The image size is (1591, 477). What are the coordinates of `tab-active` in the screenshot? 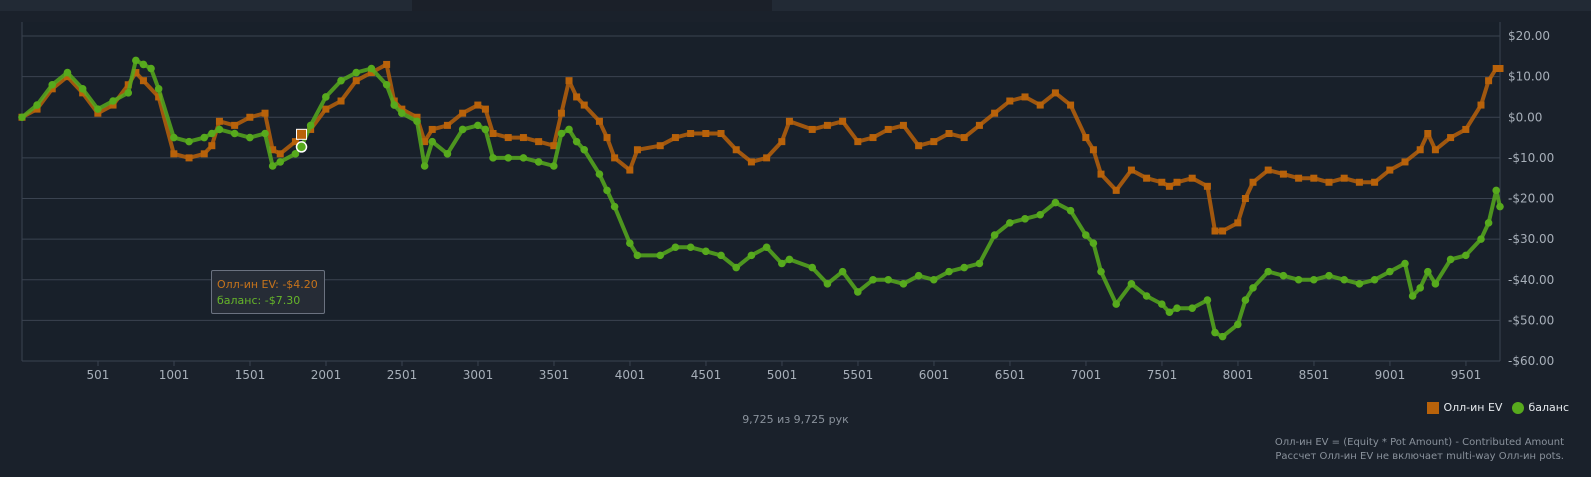 It's located at (592, 5).